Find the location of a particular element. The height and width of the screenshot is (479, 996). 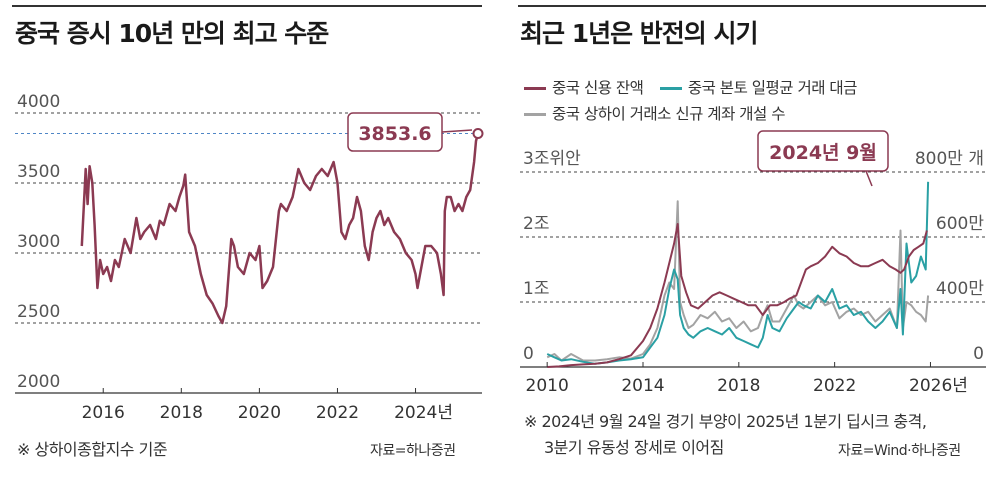

right-panel-title: 최근 1년은 반전의 시기 is located at coordinates (639, 33).